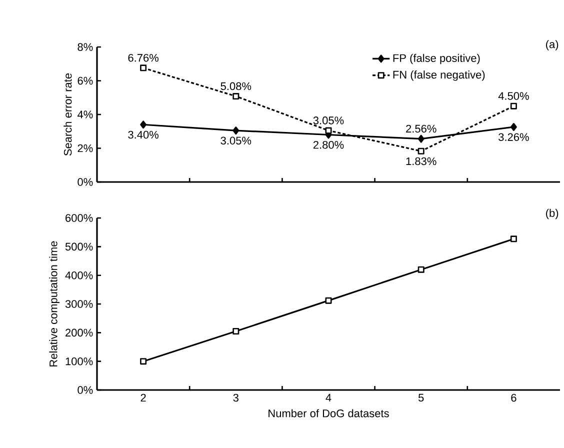 The width and height of the screenshot is (564, 448). What do you see at coordinates (79, 246) in the screenshot?
I see `y-tick-label: 500%` at bounding box center [79, 246].